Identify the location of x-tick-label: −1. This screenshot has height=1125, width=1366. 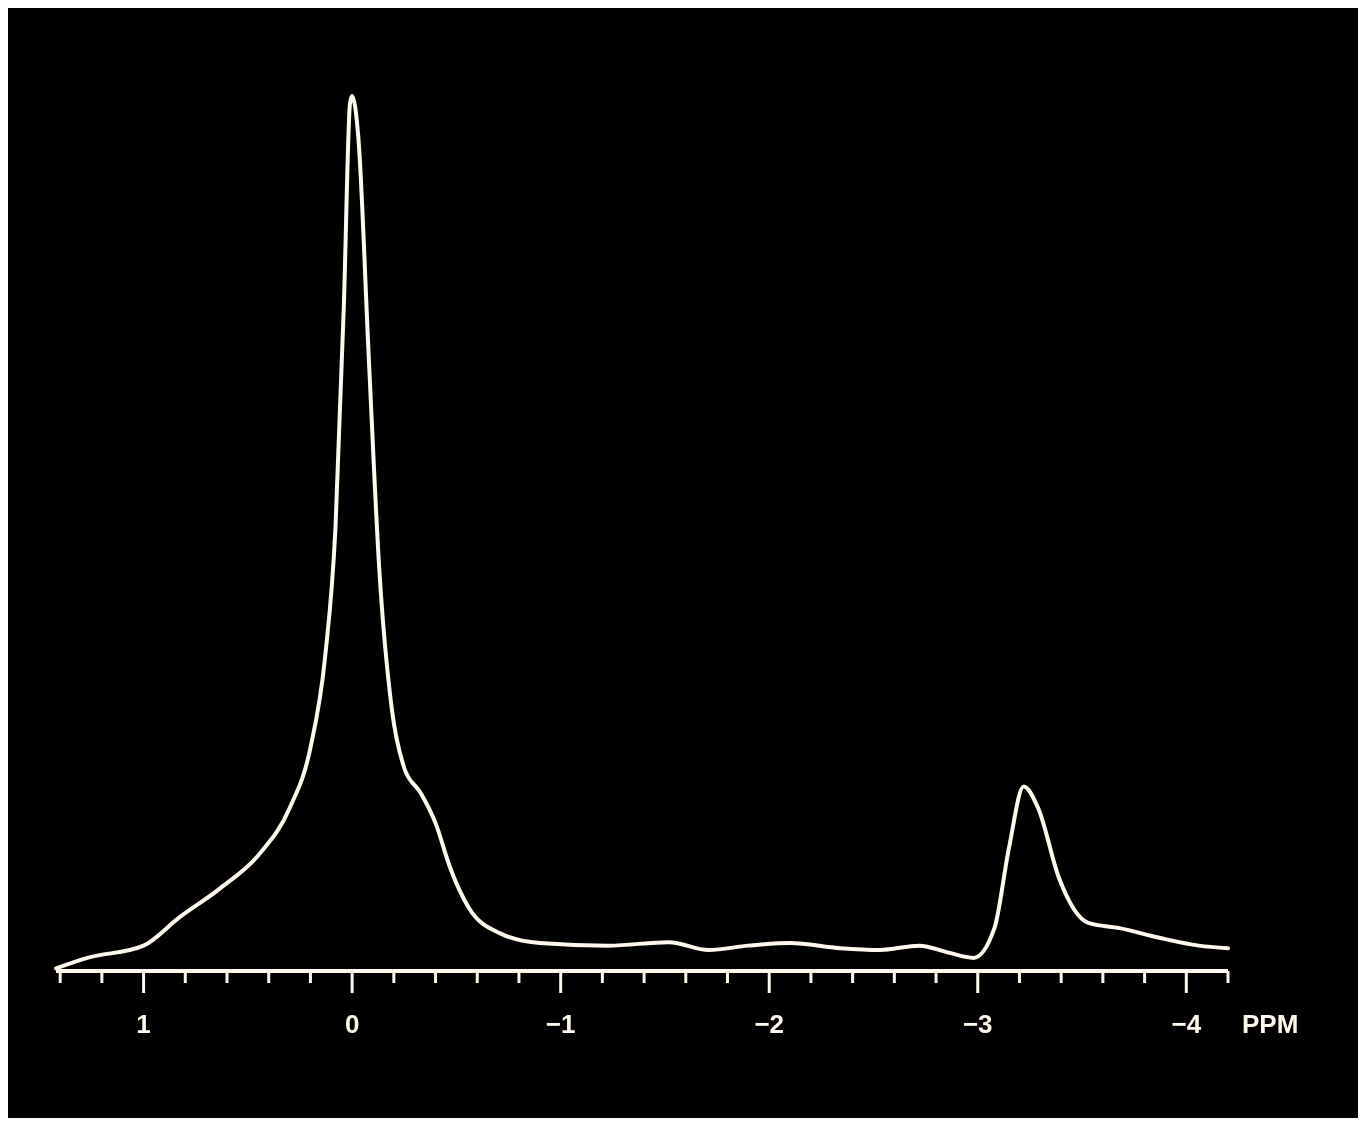
(560, 1024).